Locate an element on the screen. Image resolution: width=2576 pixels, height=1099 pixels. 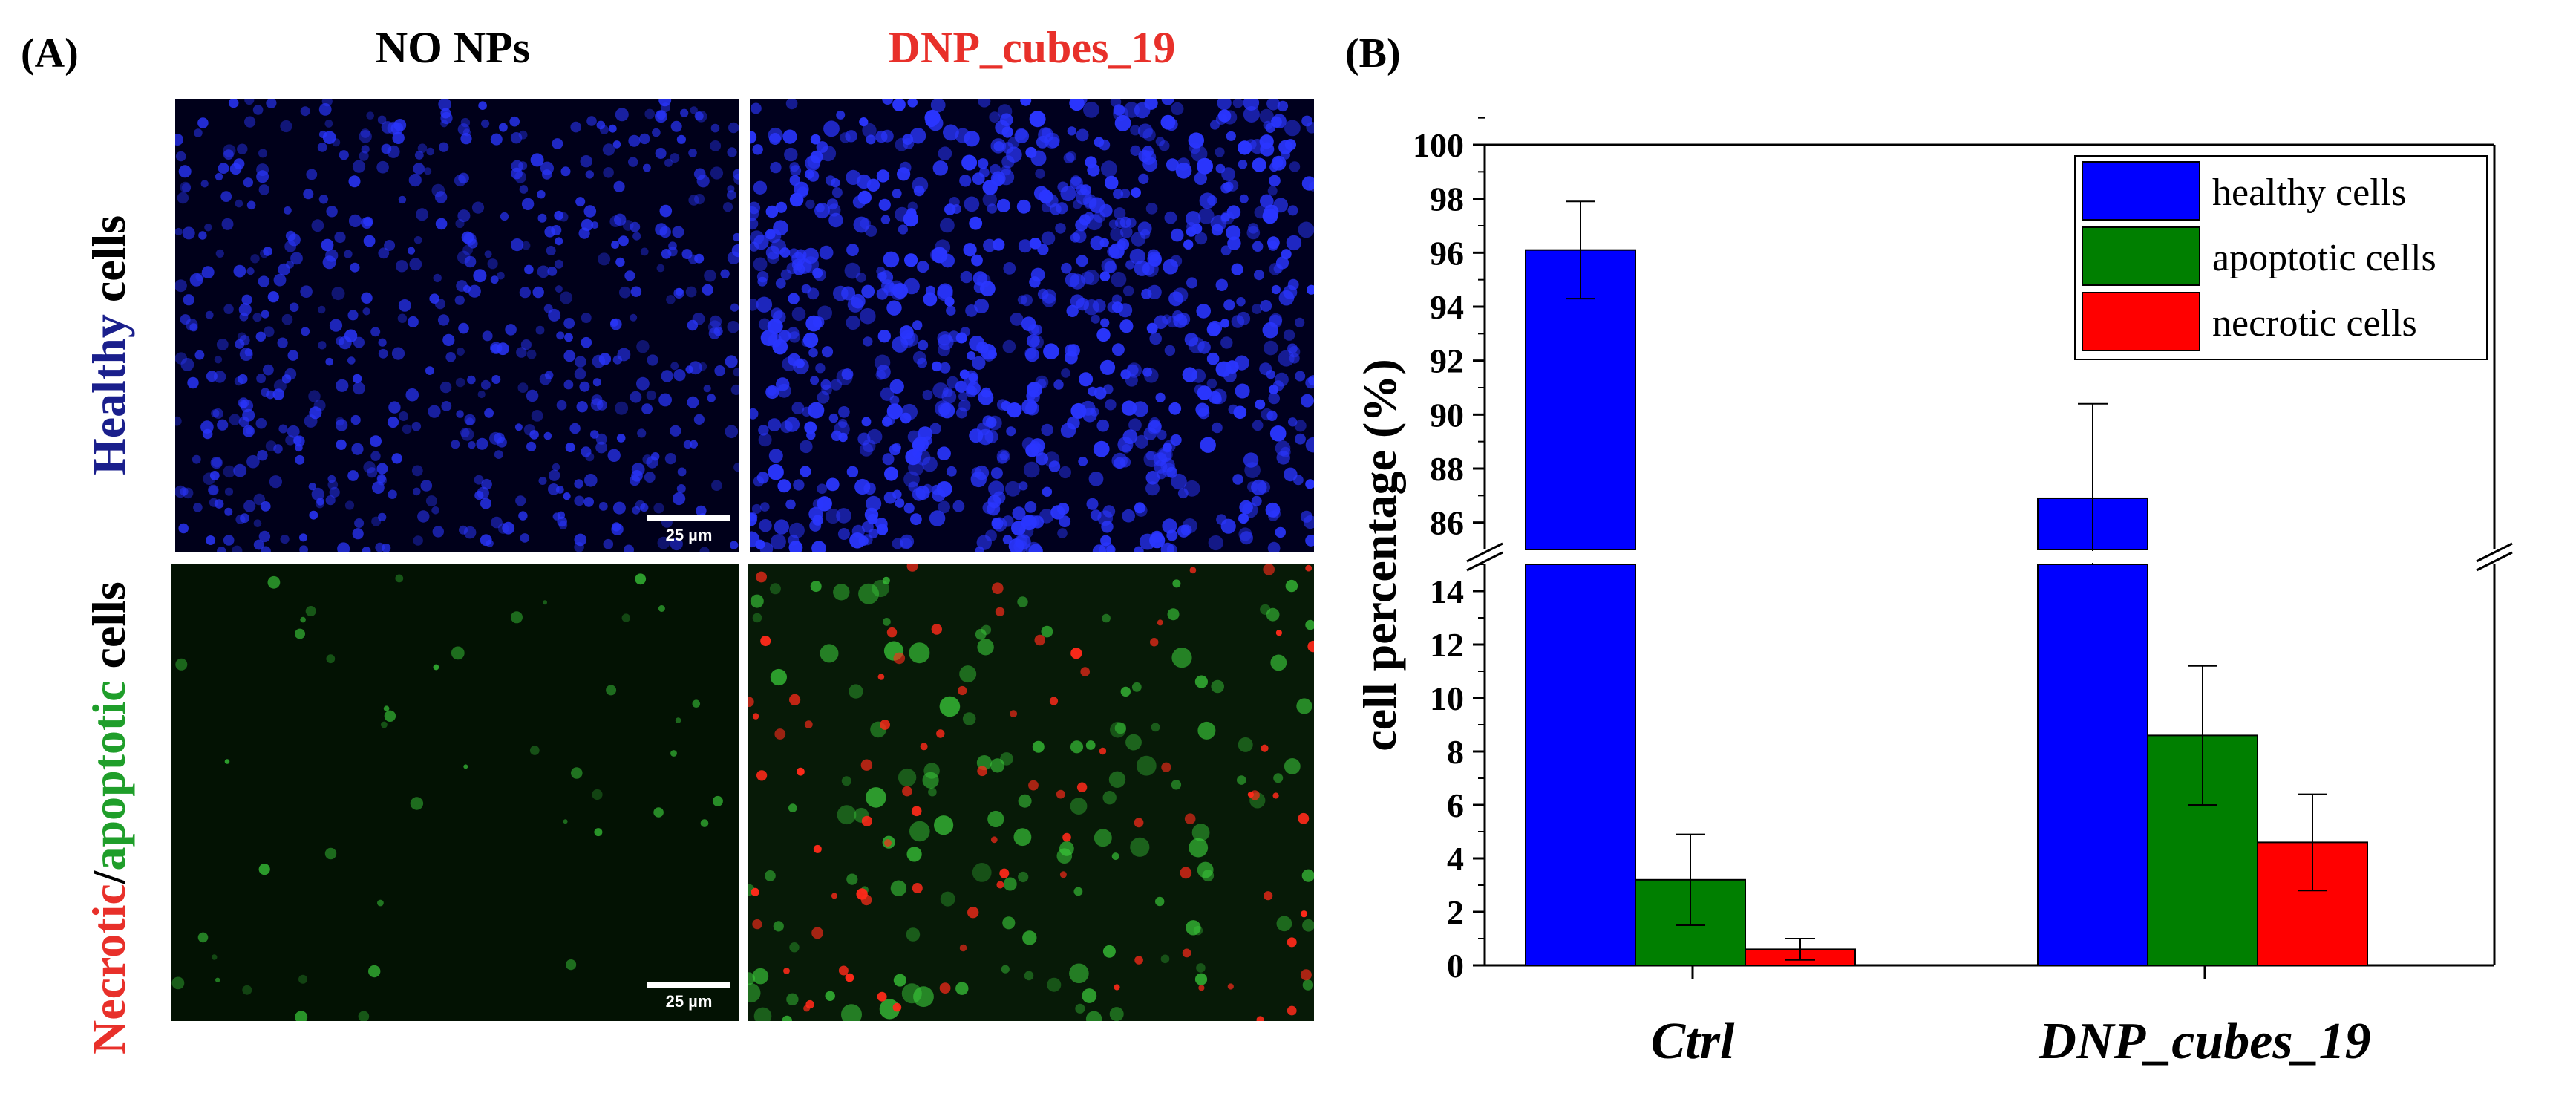
y-tick-label: 88 is located at coordinates (1447, 469).